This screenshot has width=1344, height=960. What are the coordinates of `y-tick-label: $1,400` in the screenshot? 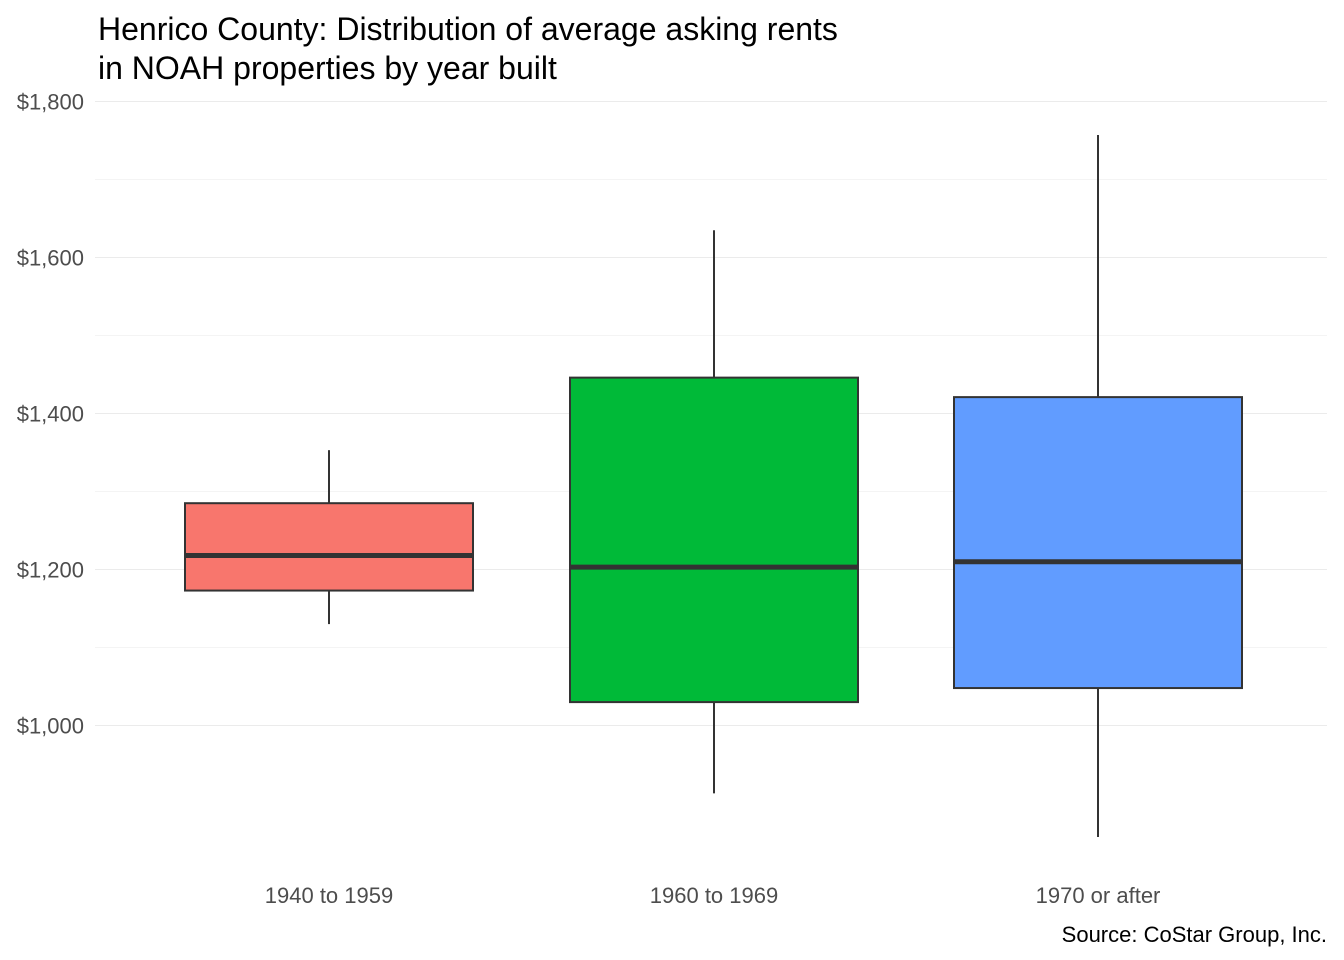 It's located at (50, 414).